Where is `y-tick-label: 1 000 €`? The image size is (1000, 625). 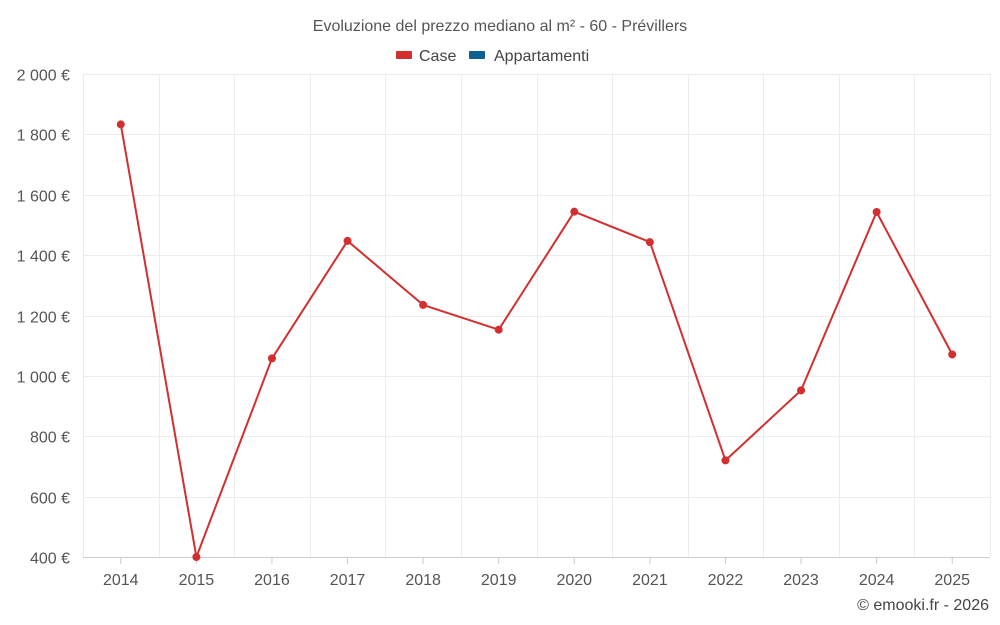
y-tick-label: 1 000 € is located at coordinates (43, 378).